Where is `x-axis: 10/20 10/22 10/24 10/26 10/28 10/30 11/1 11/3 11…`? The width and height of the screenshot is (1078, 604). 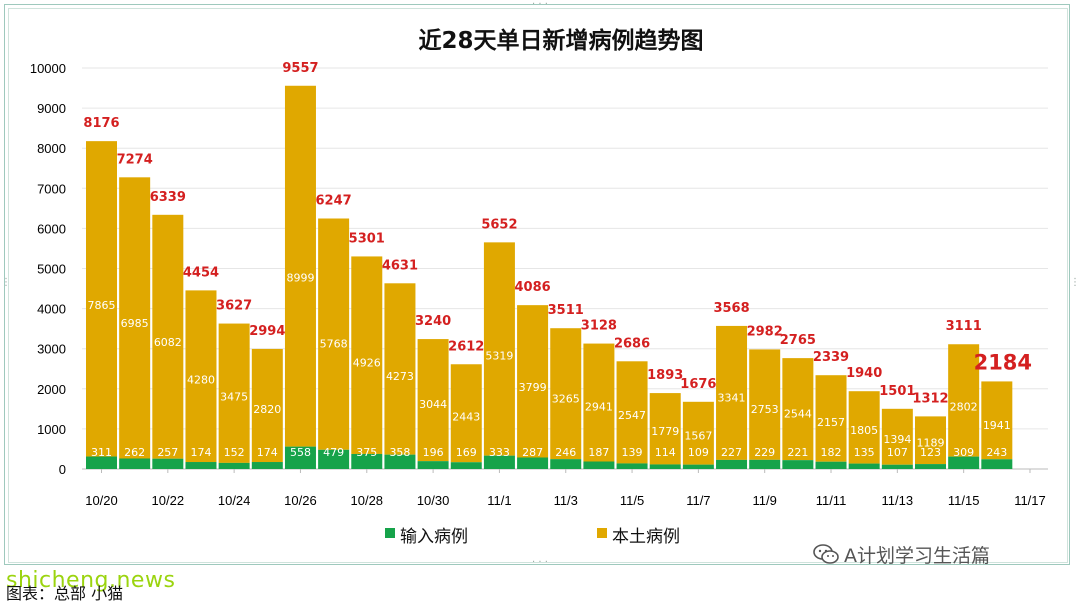
x-axis: 10/20 10/22 10/24 10/26 10/28 10/30 11/1 11/3 11… is located at coordinates (565, 488).